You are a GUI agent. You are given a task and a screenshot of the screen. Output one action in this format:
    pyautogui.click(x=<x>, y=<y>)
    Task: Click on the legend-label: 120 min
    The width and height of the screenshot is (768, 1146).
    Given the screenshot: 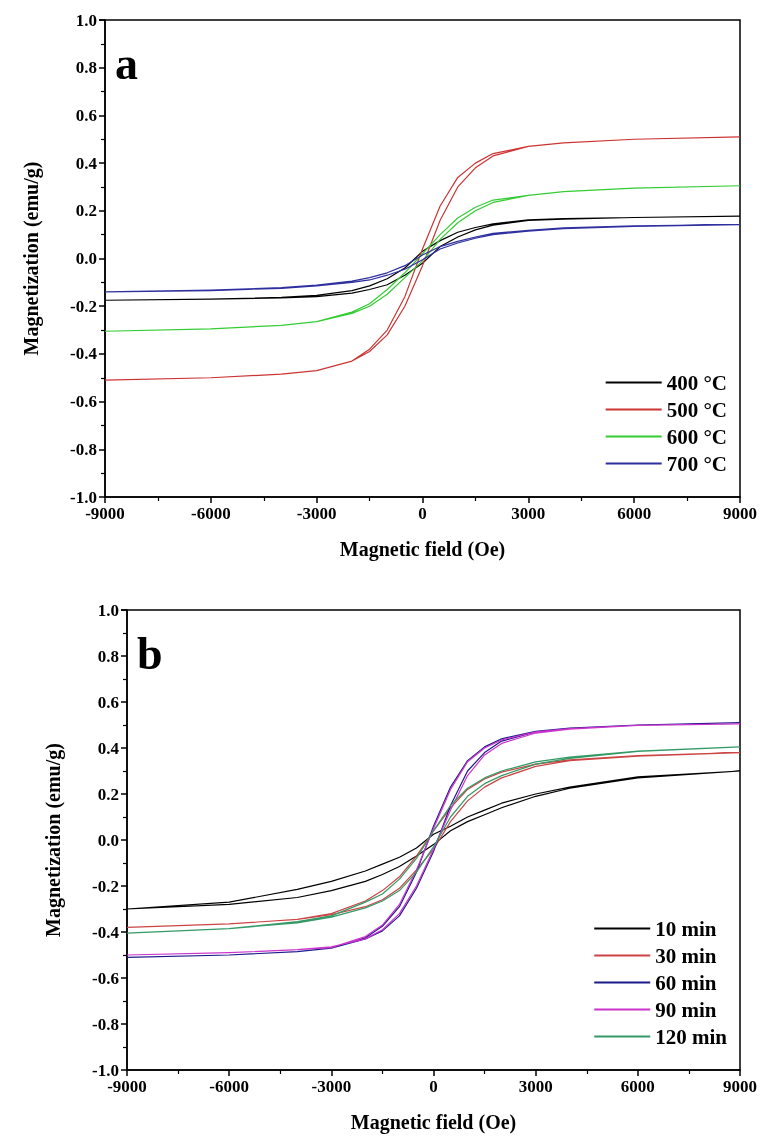 What is the action you would take?
    pyautogui.click(x=691, y=1036)
    